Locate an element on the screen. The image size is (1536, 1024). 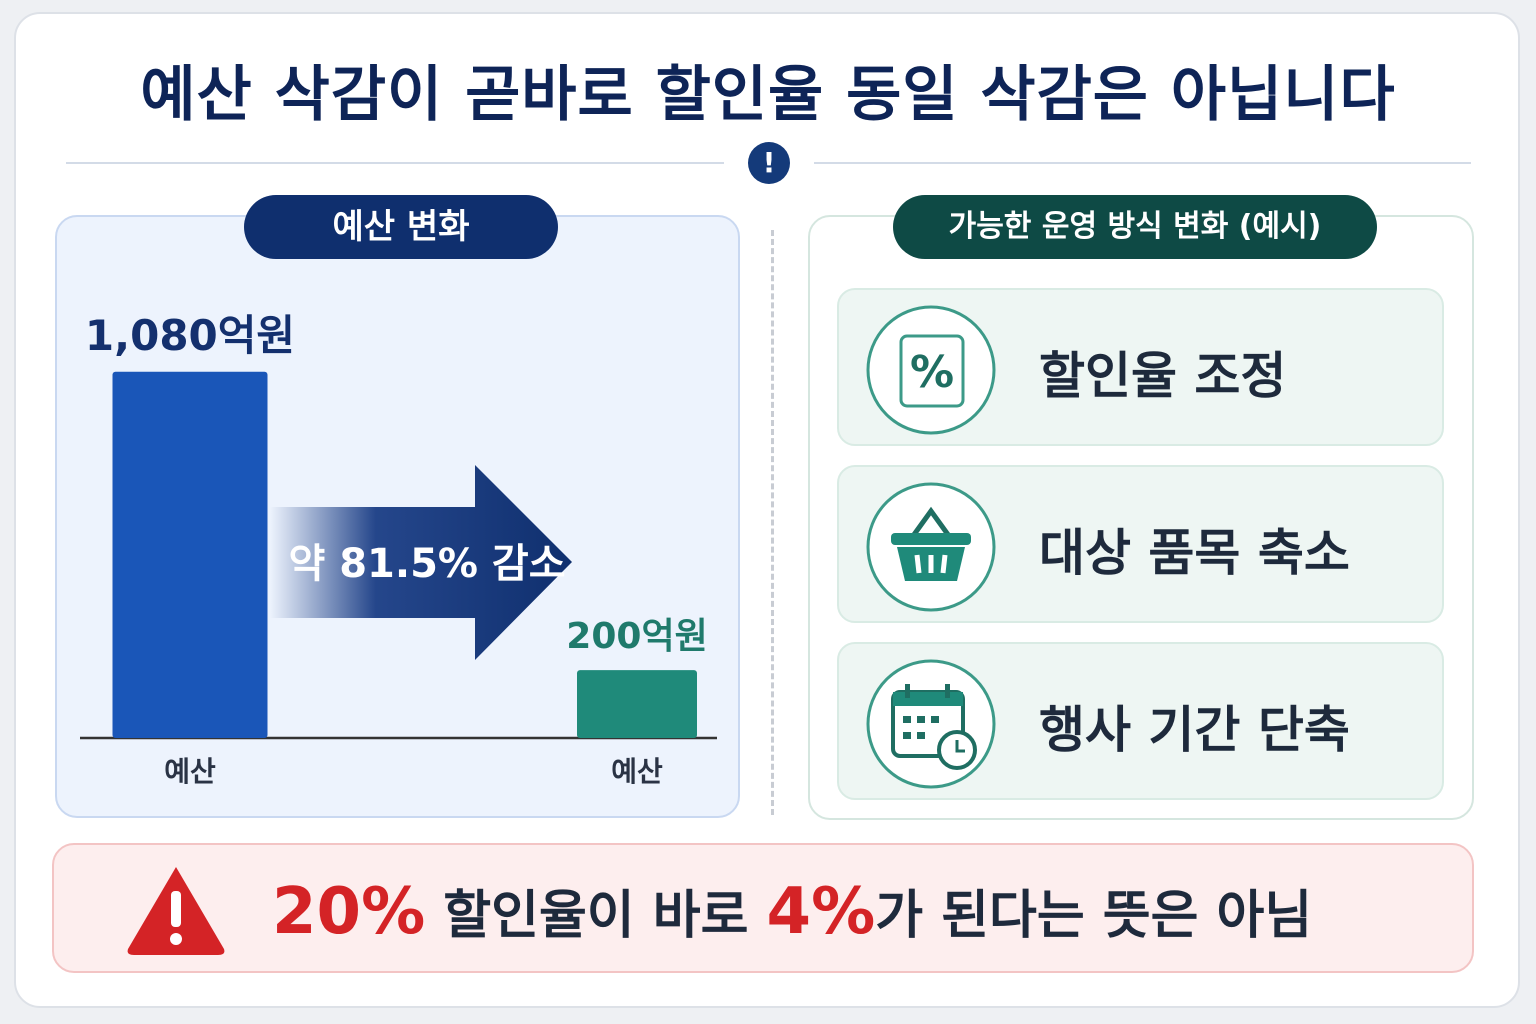
divider is located at coordinates (772, 522).